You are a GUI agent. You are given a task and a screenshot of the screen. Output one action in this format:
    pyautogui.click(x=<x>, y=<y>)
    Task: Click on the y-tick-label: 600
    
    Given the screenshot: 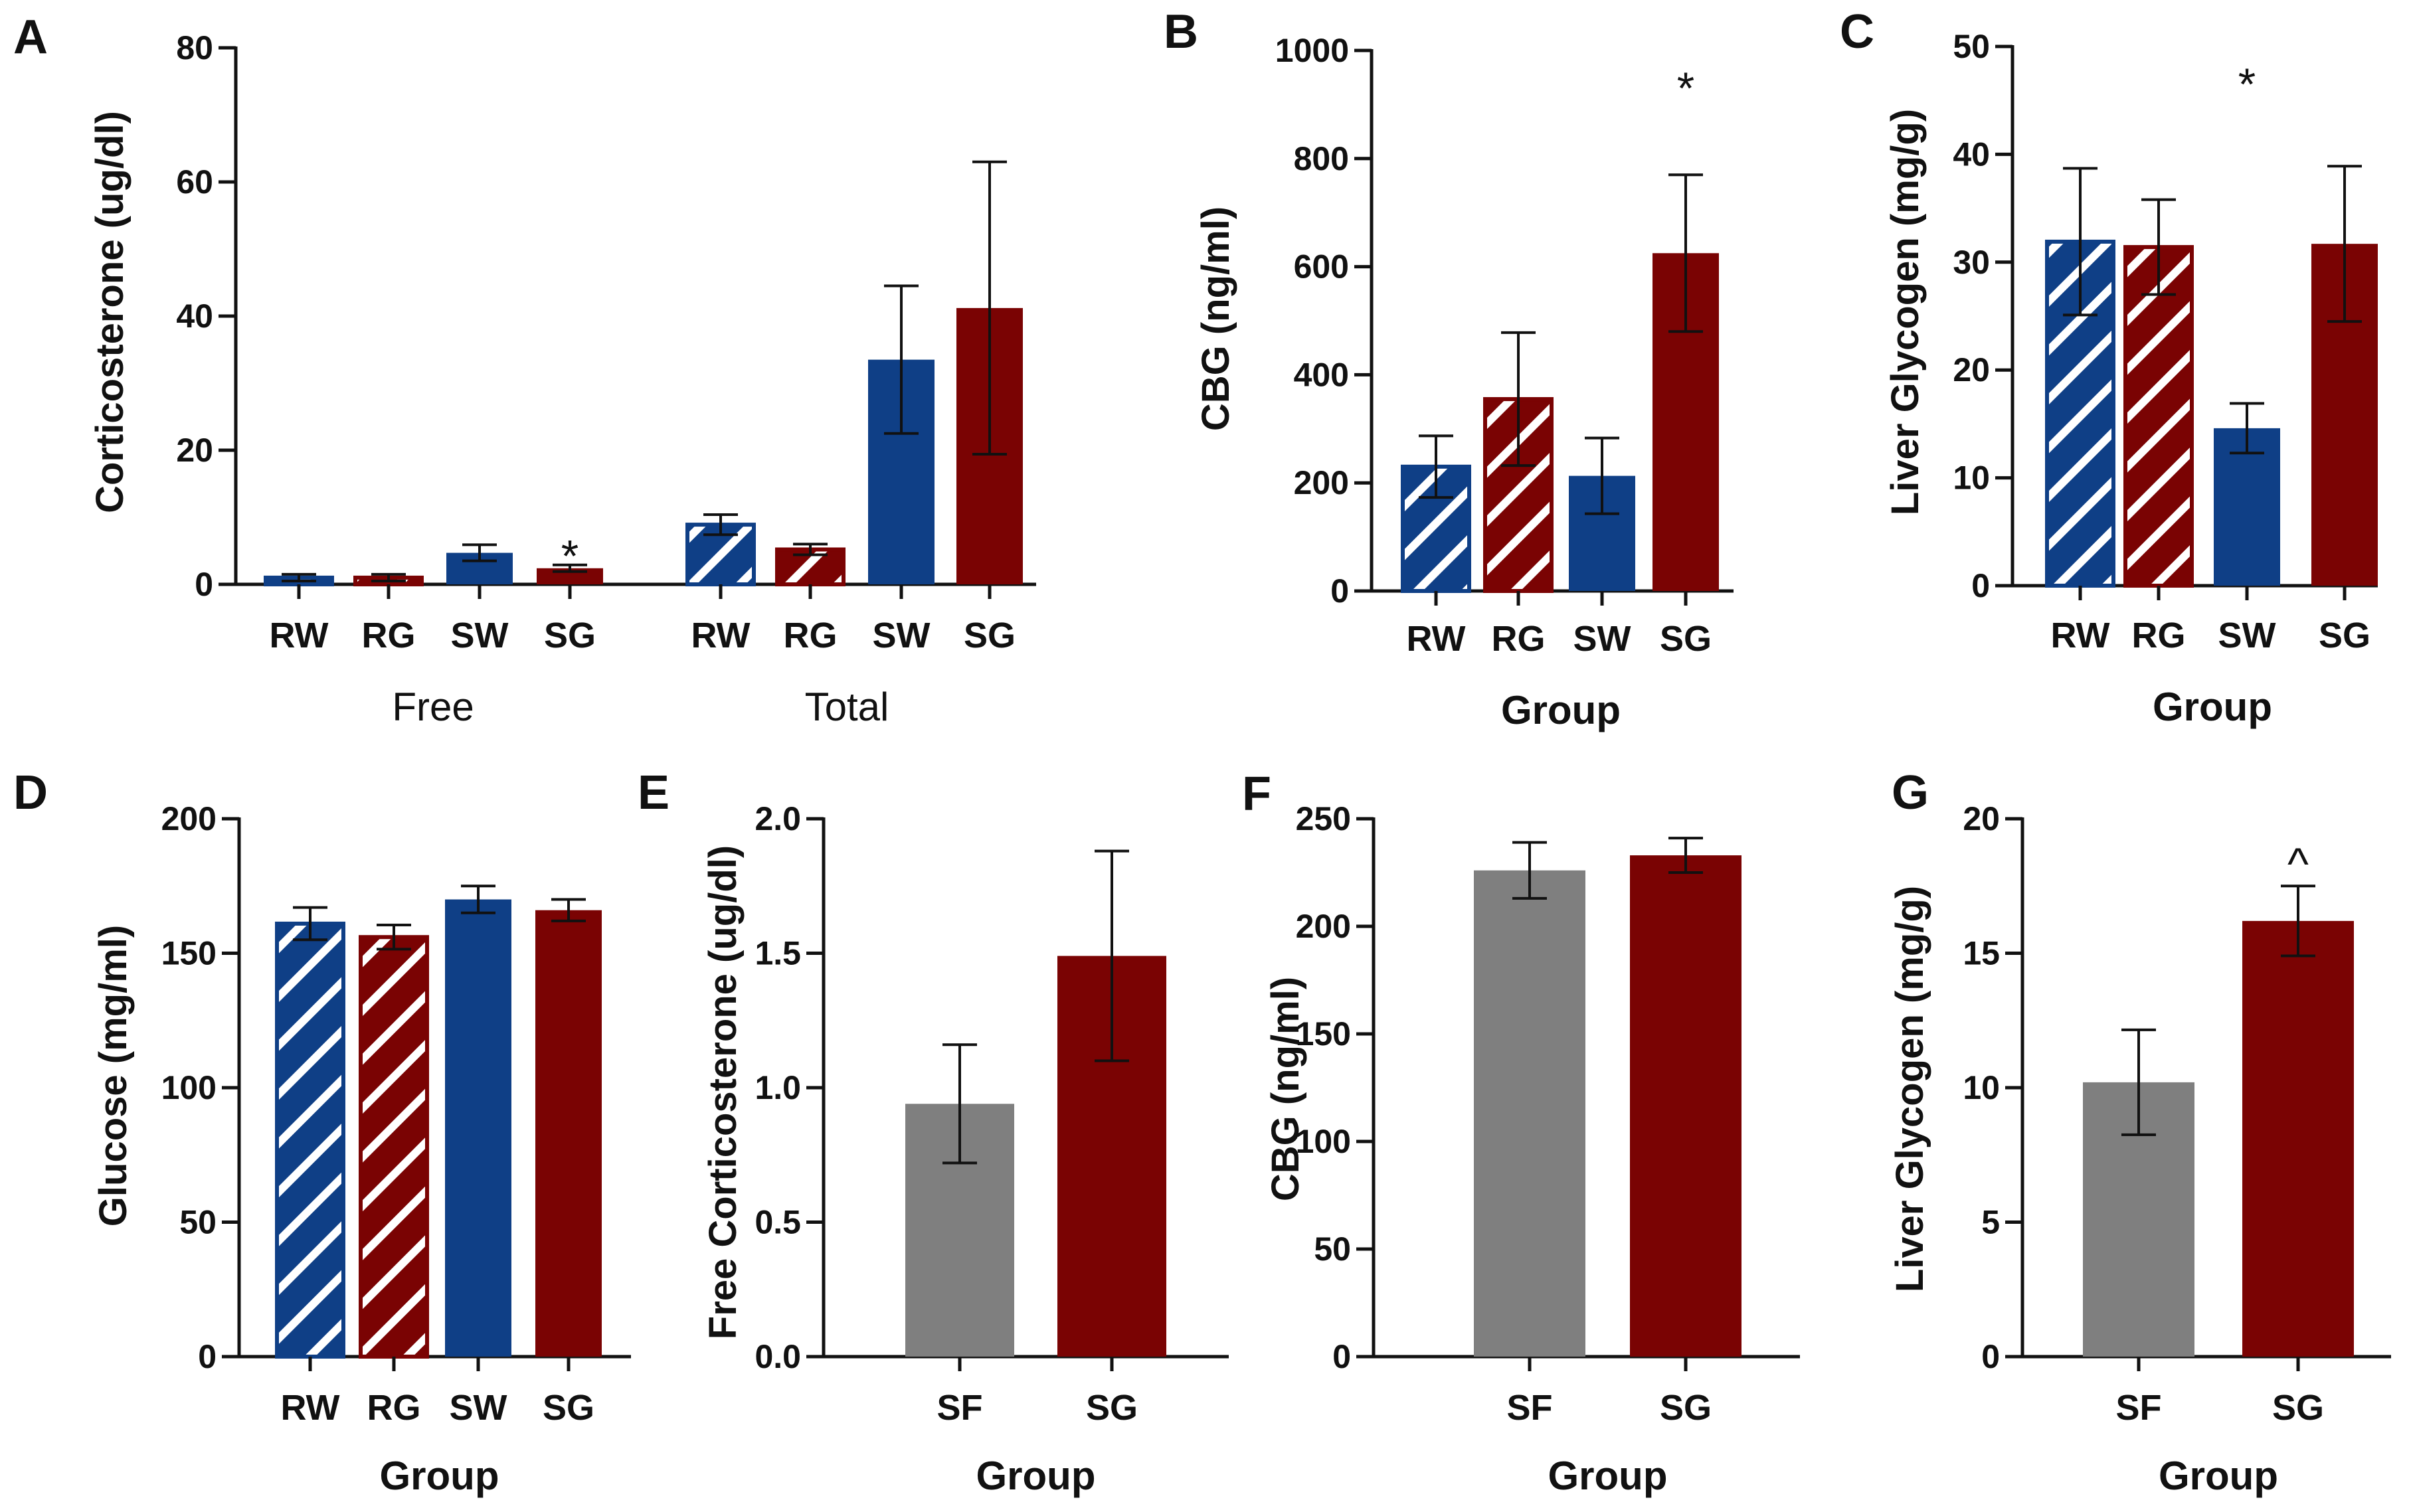 What is the action you would take?
    pyautogui.click(x=1322, y=267)
    